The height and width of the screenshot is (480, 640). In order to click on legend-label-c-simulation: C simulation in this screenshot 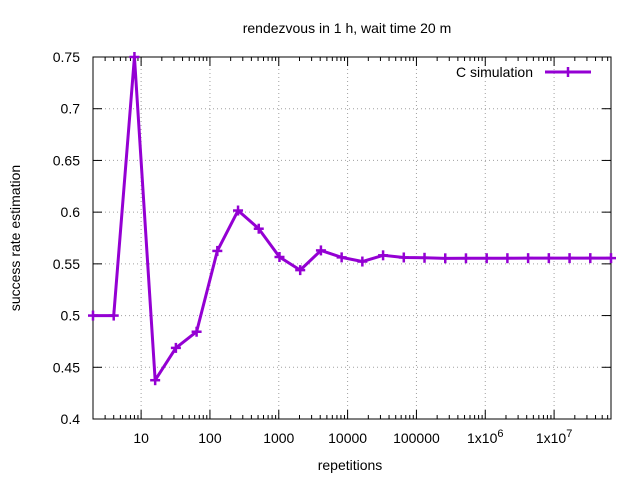, I will do `click(494, 72)`.